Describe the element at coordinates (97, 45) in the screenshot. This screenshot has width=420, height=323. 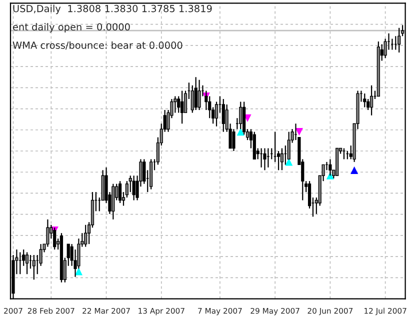
I see `annotation: WMA cross/bounce: bear at 0.0000` at that location.